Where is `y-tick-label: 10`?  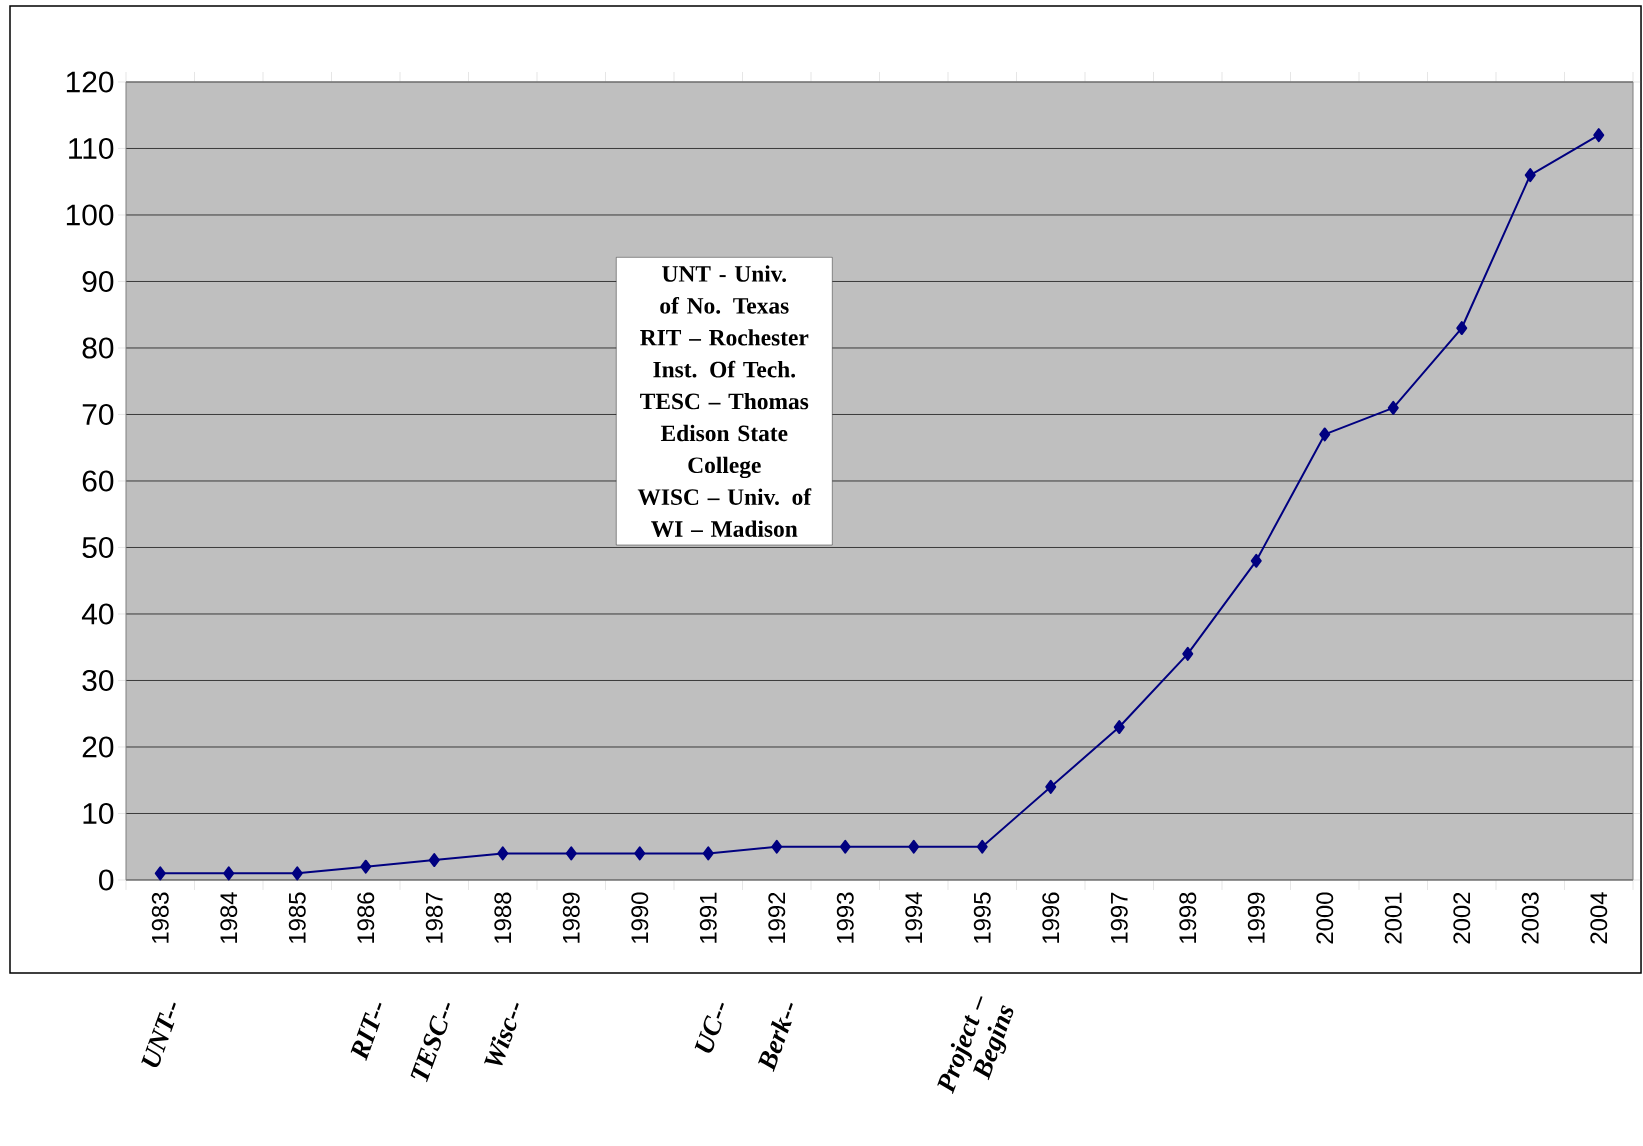
y-tick-label: 10 is located at coordinates (98, 813).